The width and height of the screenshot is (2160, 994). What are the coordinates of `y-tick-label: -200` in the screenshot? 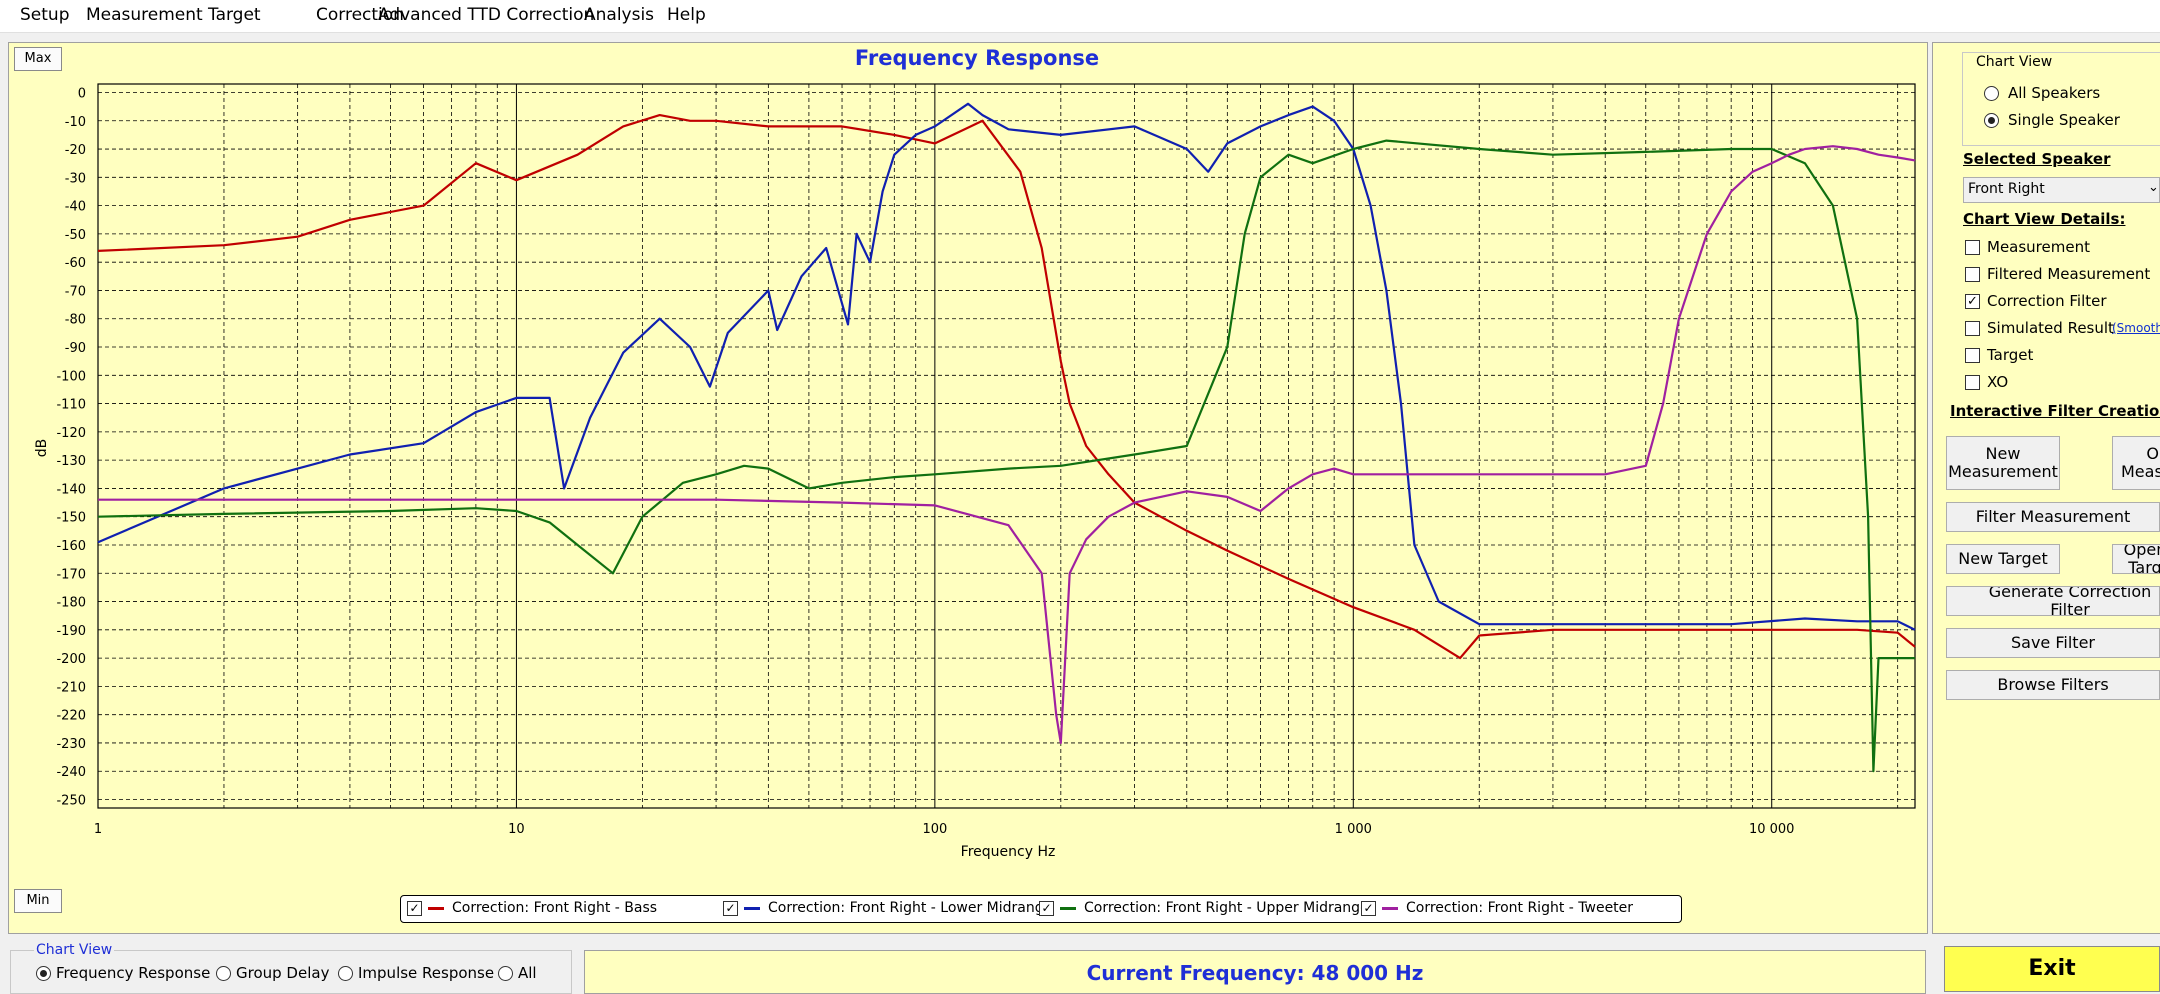 It's located at (71, 659).